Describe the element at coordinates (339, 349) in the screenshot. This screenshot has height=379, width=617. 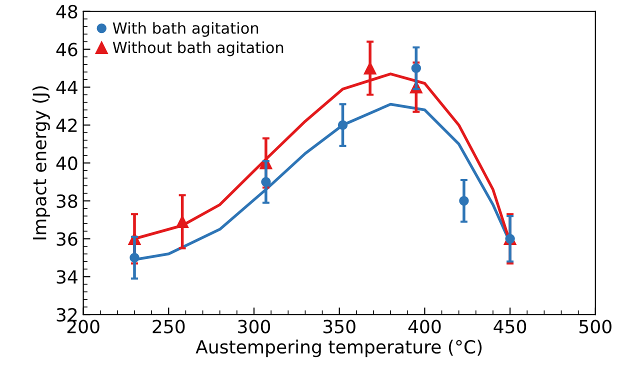
I see `x-axis-title: Austempering temperature (°C)` at that location.